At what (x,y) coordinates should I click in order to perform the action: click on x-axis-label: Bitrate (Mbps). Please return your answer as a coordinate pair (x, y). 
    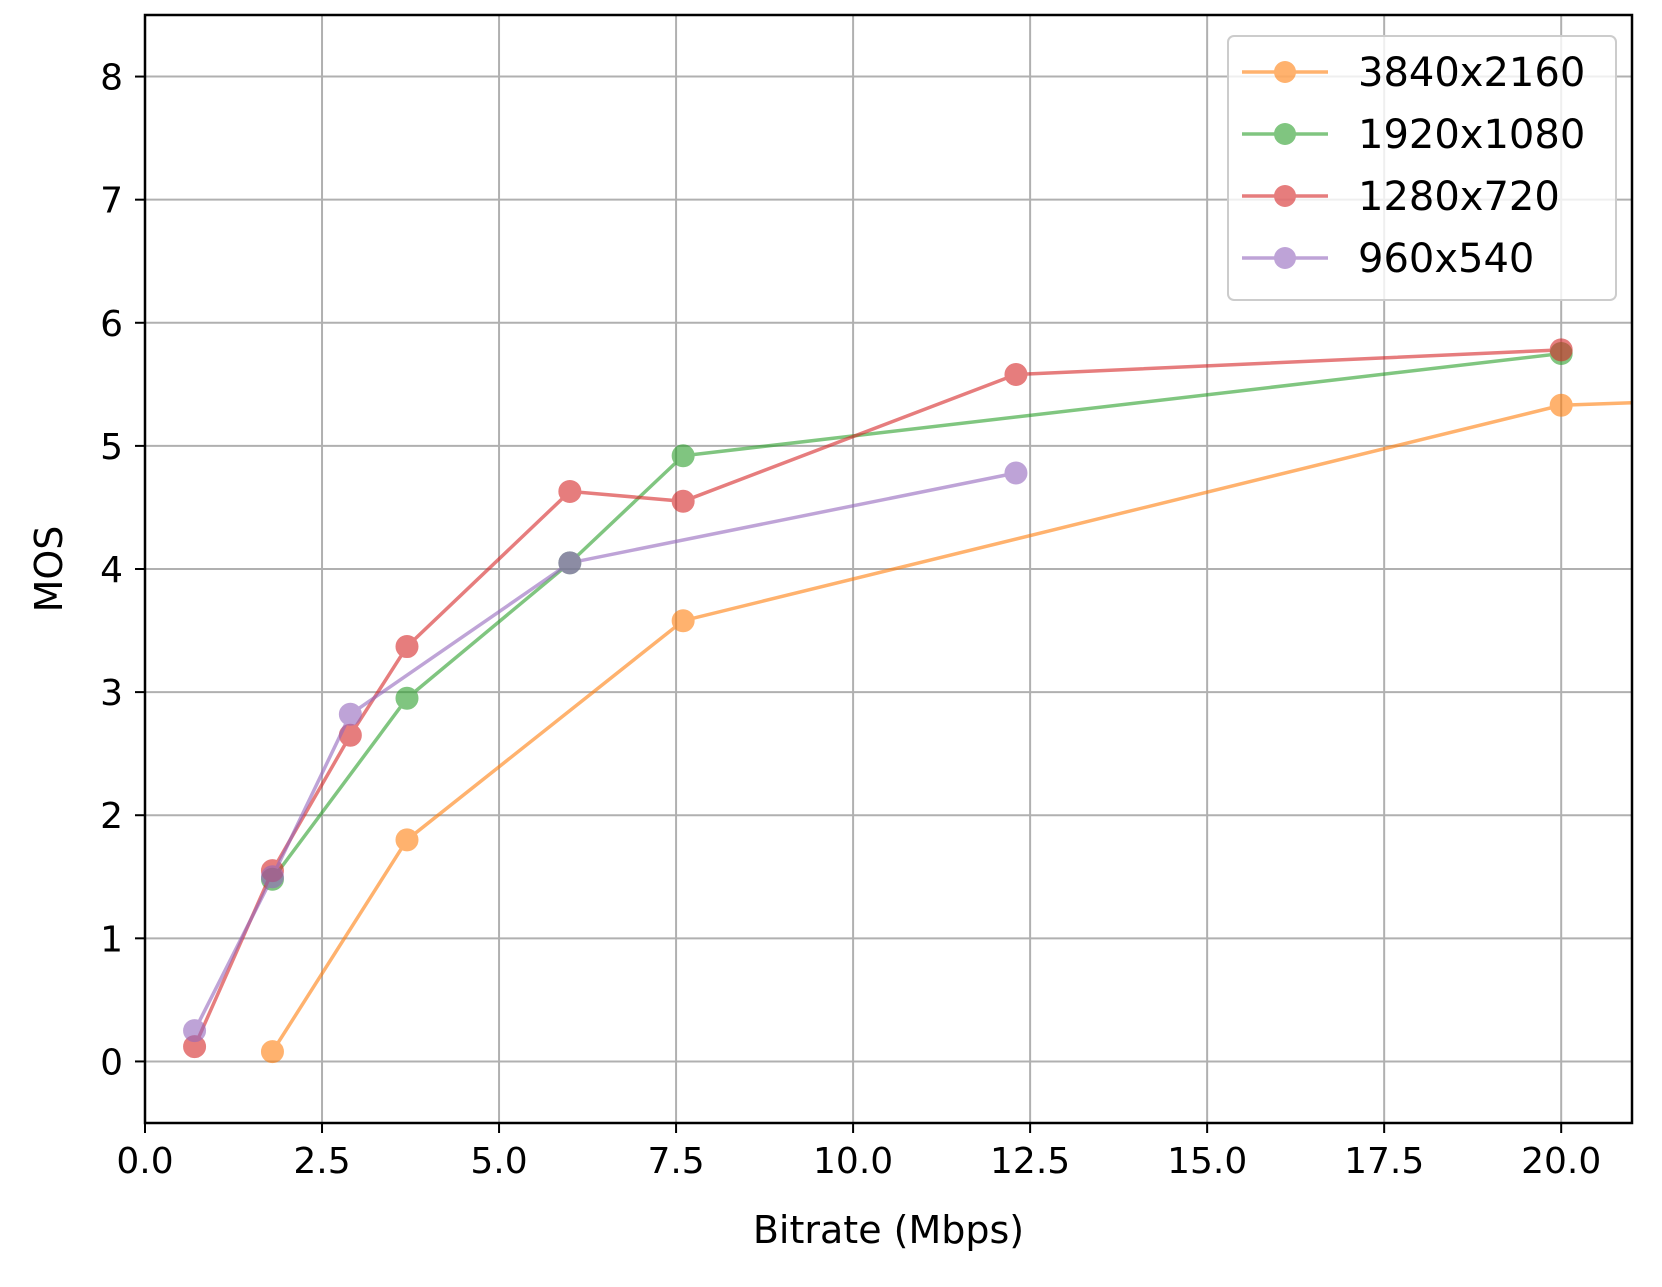
    Looking at the image, I should click on (888, 1230).